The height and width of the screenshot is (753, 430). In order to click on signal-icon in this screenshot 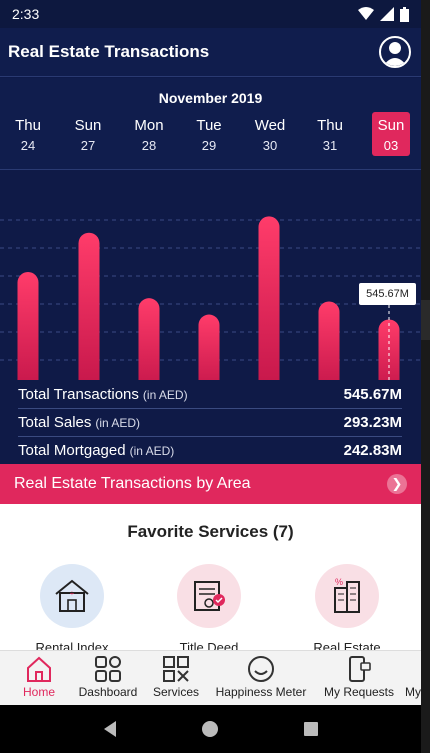, I will do `click(387, 14)`.